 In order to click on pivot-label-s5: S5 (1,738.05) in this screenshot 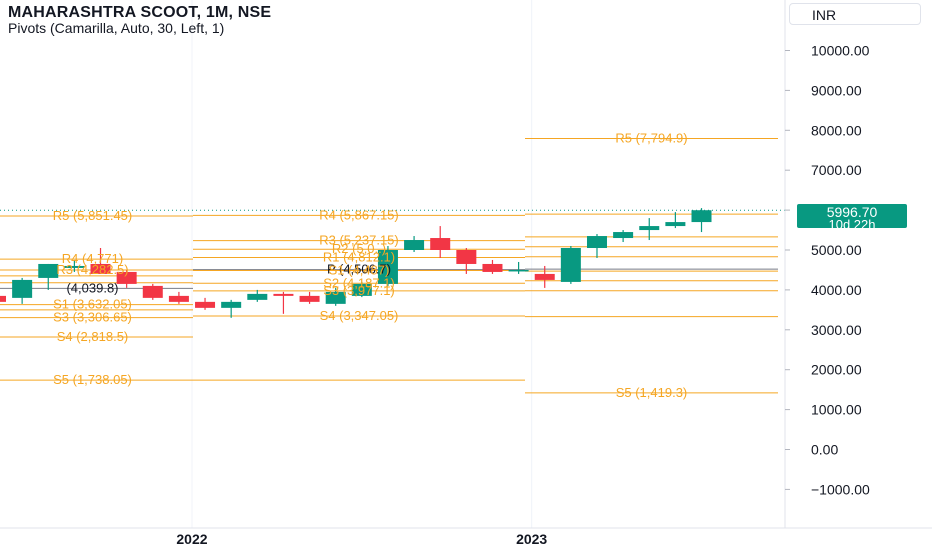, I will do `click(92, 379)`.